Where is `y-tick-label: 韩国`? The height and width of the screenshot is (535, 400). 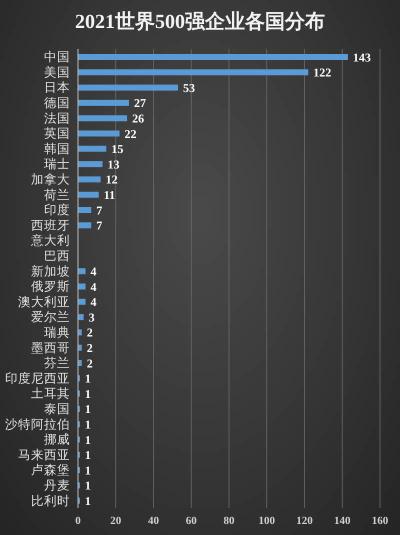
y-tick-label: 韩国 is located at coordinates (57, 149).